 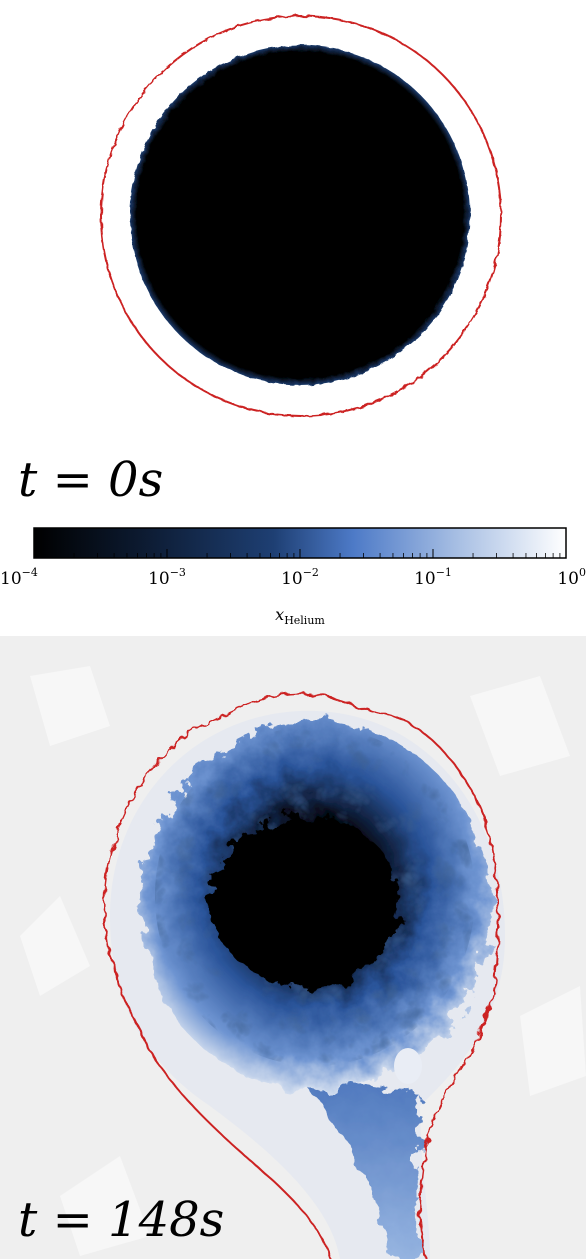 I want to click on time-label-t148: t = 148s, so click(x=121, y=1220).